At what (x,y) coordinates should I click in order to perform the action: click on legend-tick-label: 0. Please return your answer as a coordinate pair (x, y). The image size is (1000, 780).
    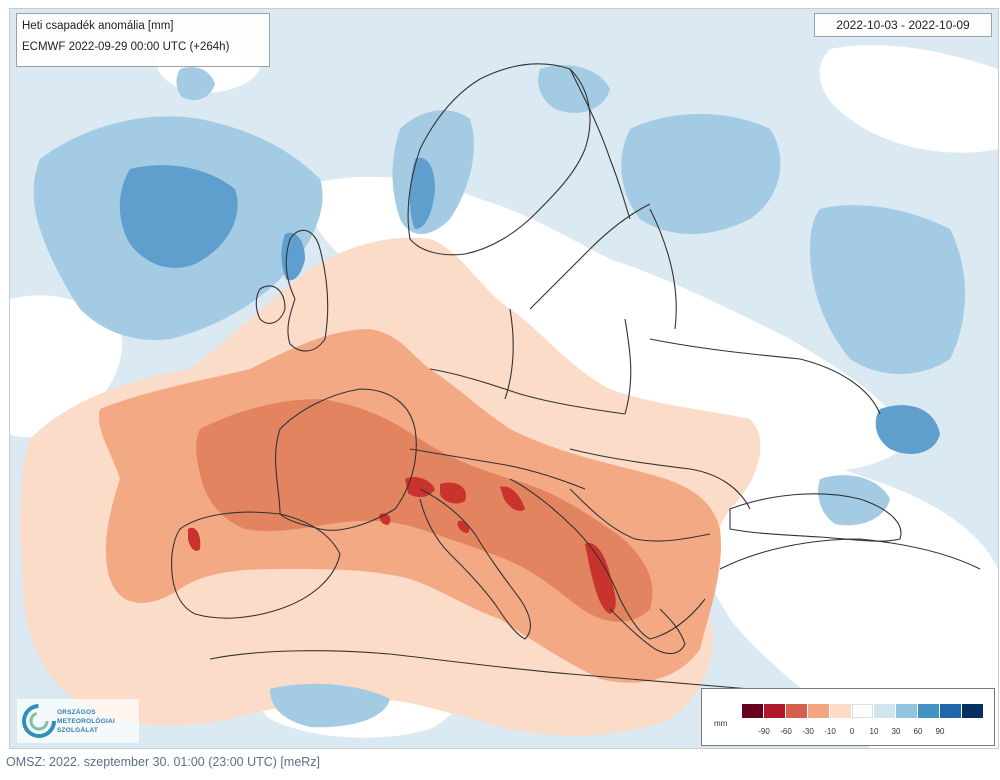
    Looking at the image, I should click on (852, 731).